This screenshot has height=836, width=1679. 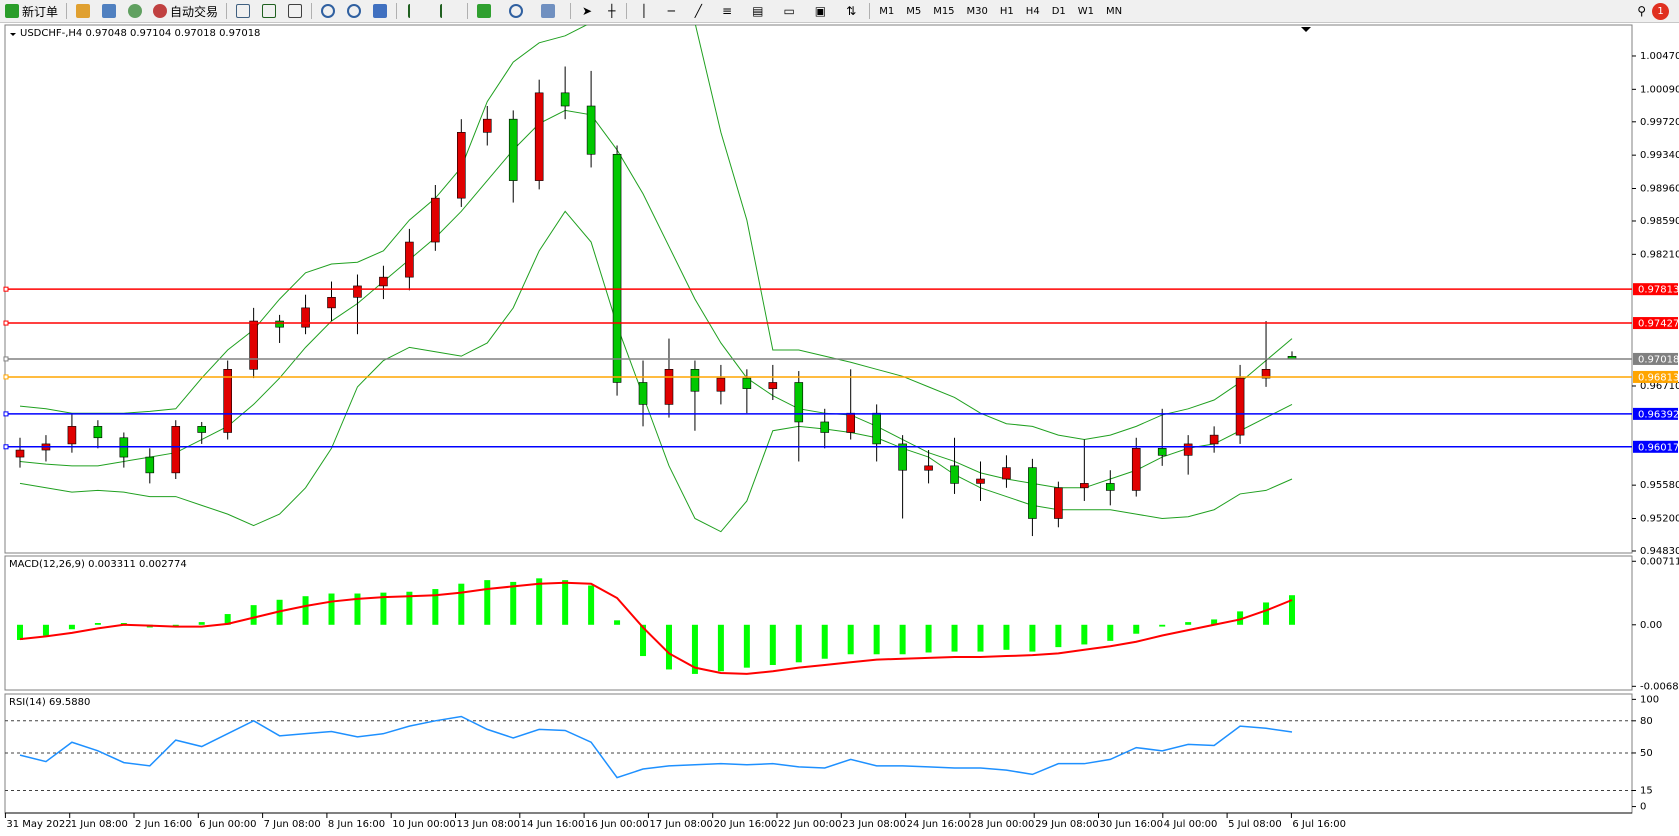 What do you see at coordinates (40, 11) in the screenshot?
I see `label: 新订单` at bounding box center [40, 11].